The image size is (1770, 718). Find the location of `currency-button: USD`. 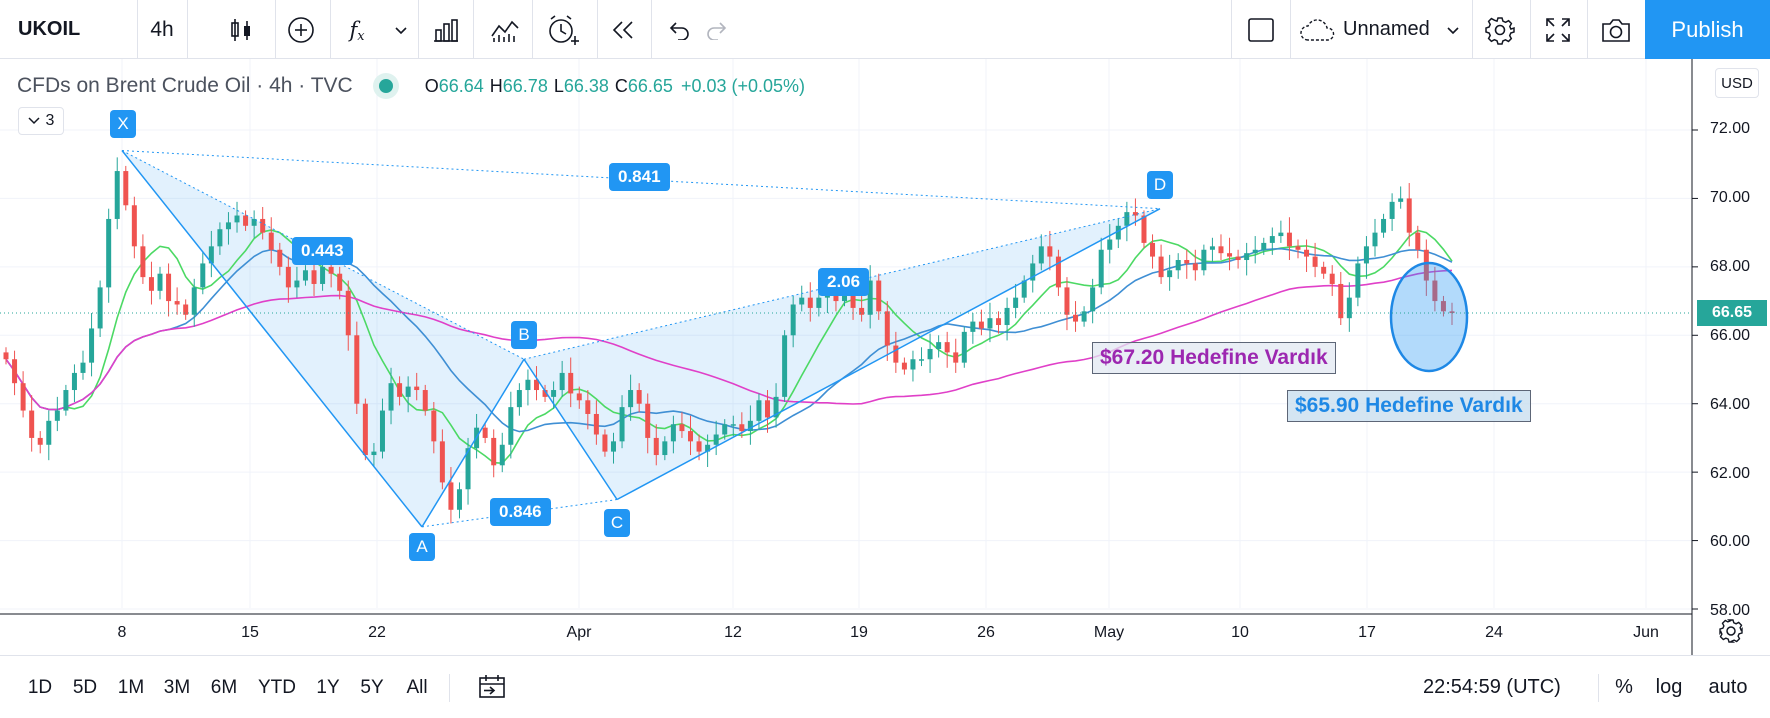

currency-button: USD is located at coordinates (1737, 83).